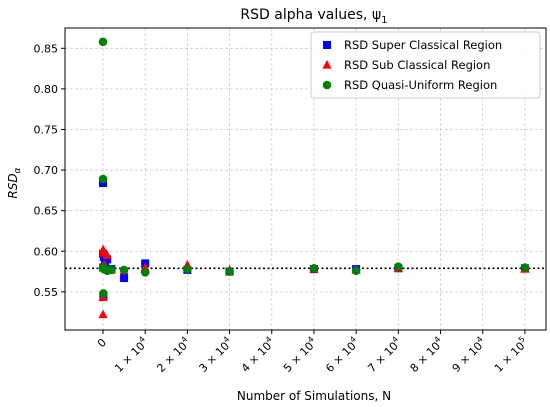  Describe the element at coordinates (423, 45) in the screenshot. I see `legend-label: RSD Super Classical Region` at that location.